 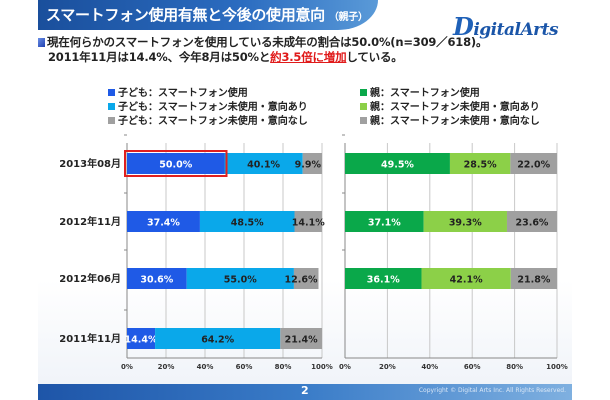 I want to click on category-label: 2011年11月, so click(x=90, y=338).